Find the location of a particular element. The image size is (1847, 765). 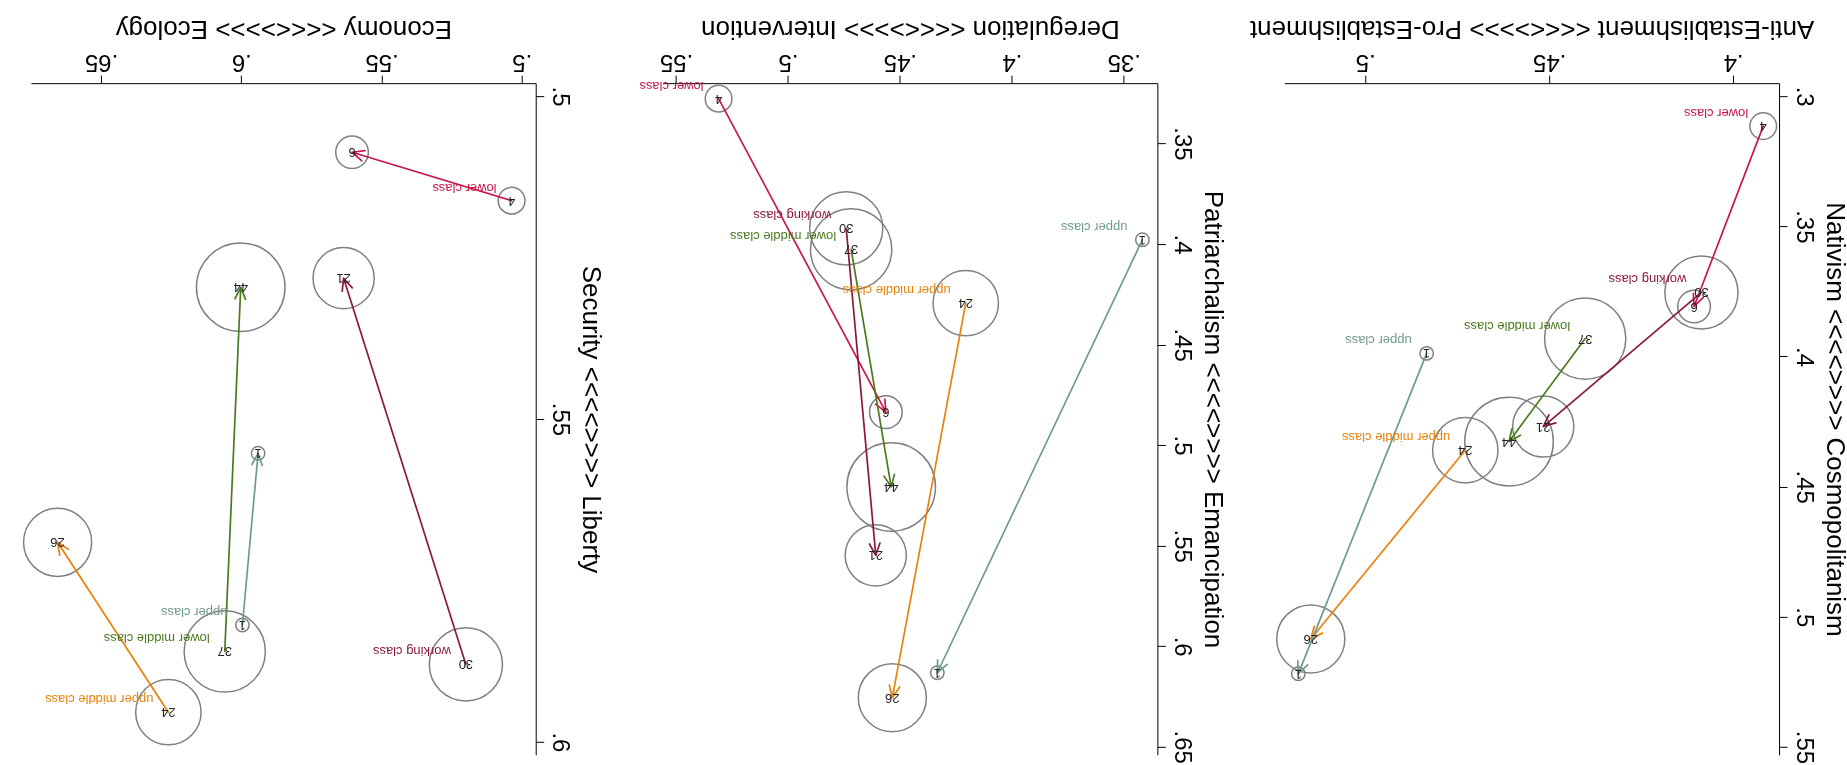

y-axis-title: Patriarchalism <<<<>>>> Emancipation is located at coordinates (1213, 419).